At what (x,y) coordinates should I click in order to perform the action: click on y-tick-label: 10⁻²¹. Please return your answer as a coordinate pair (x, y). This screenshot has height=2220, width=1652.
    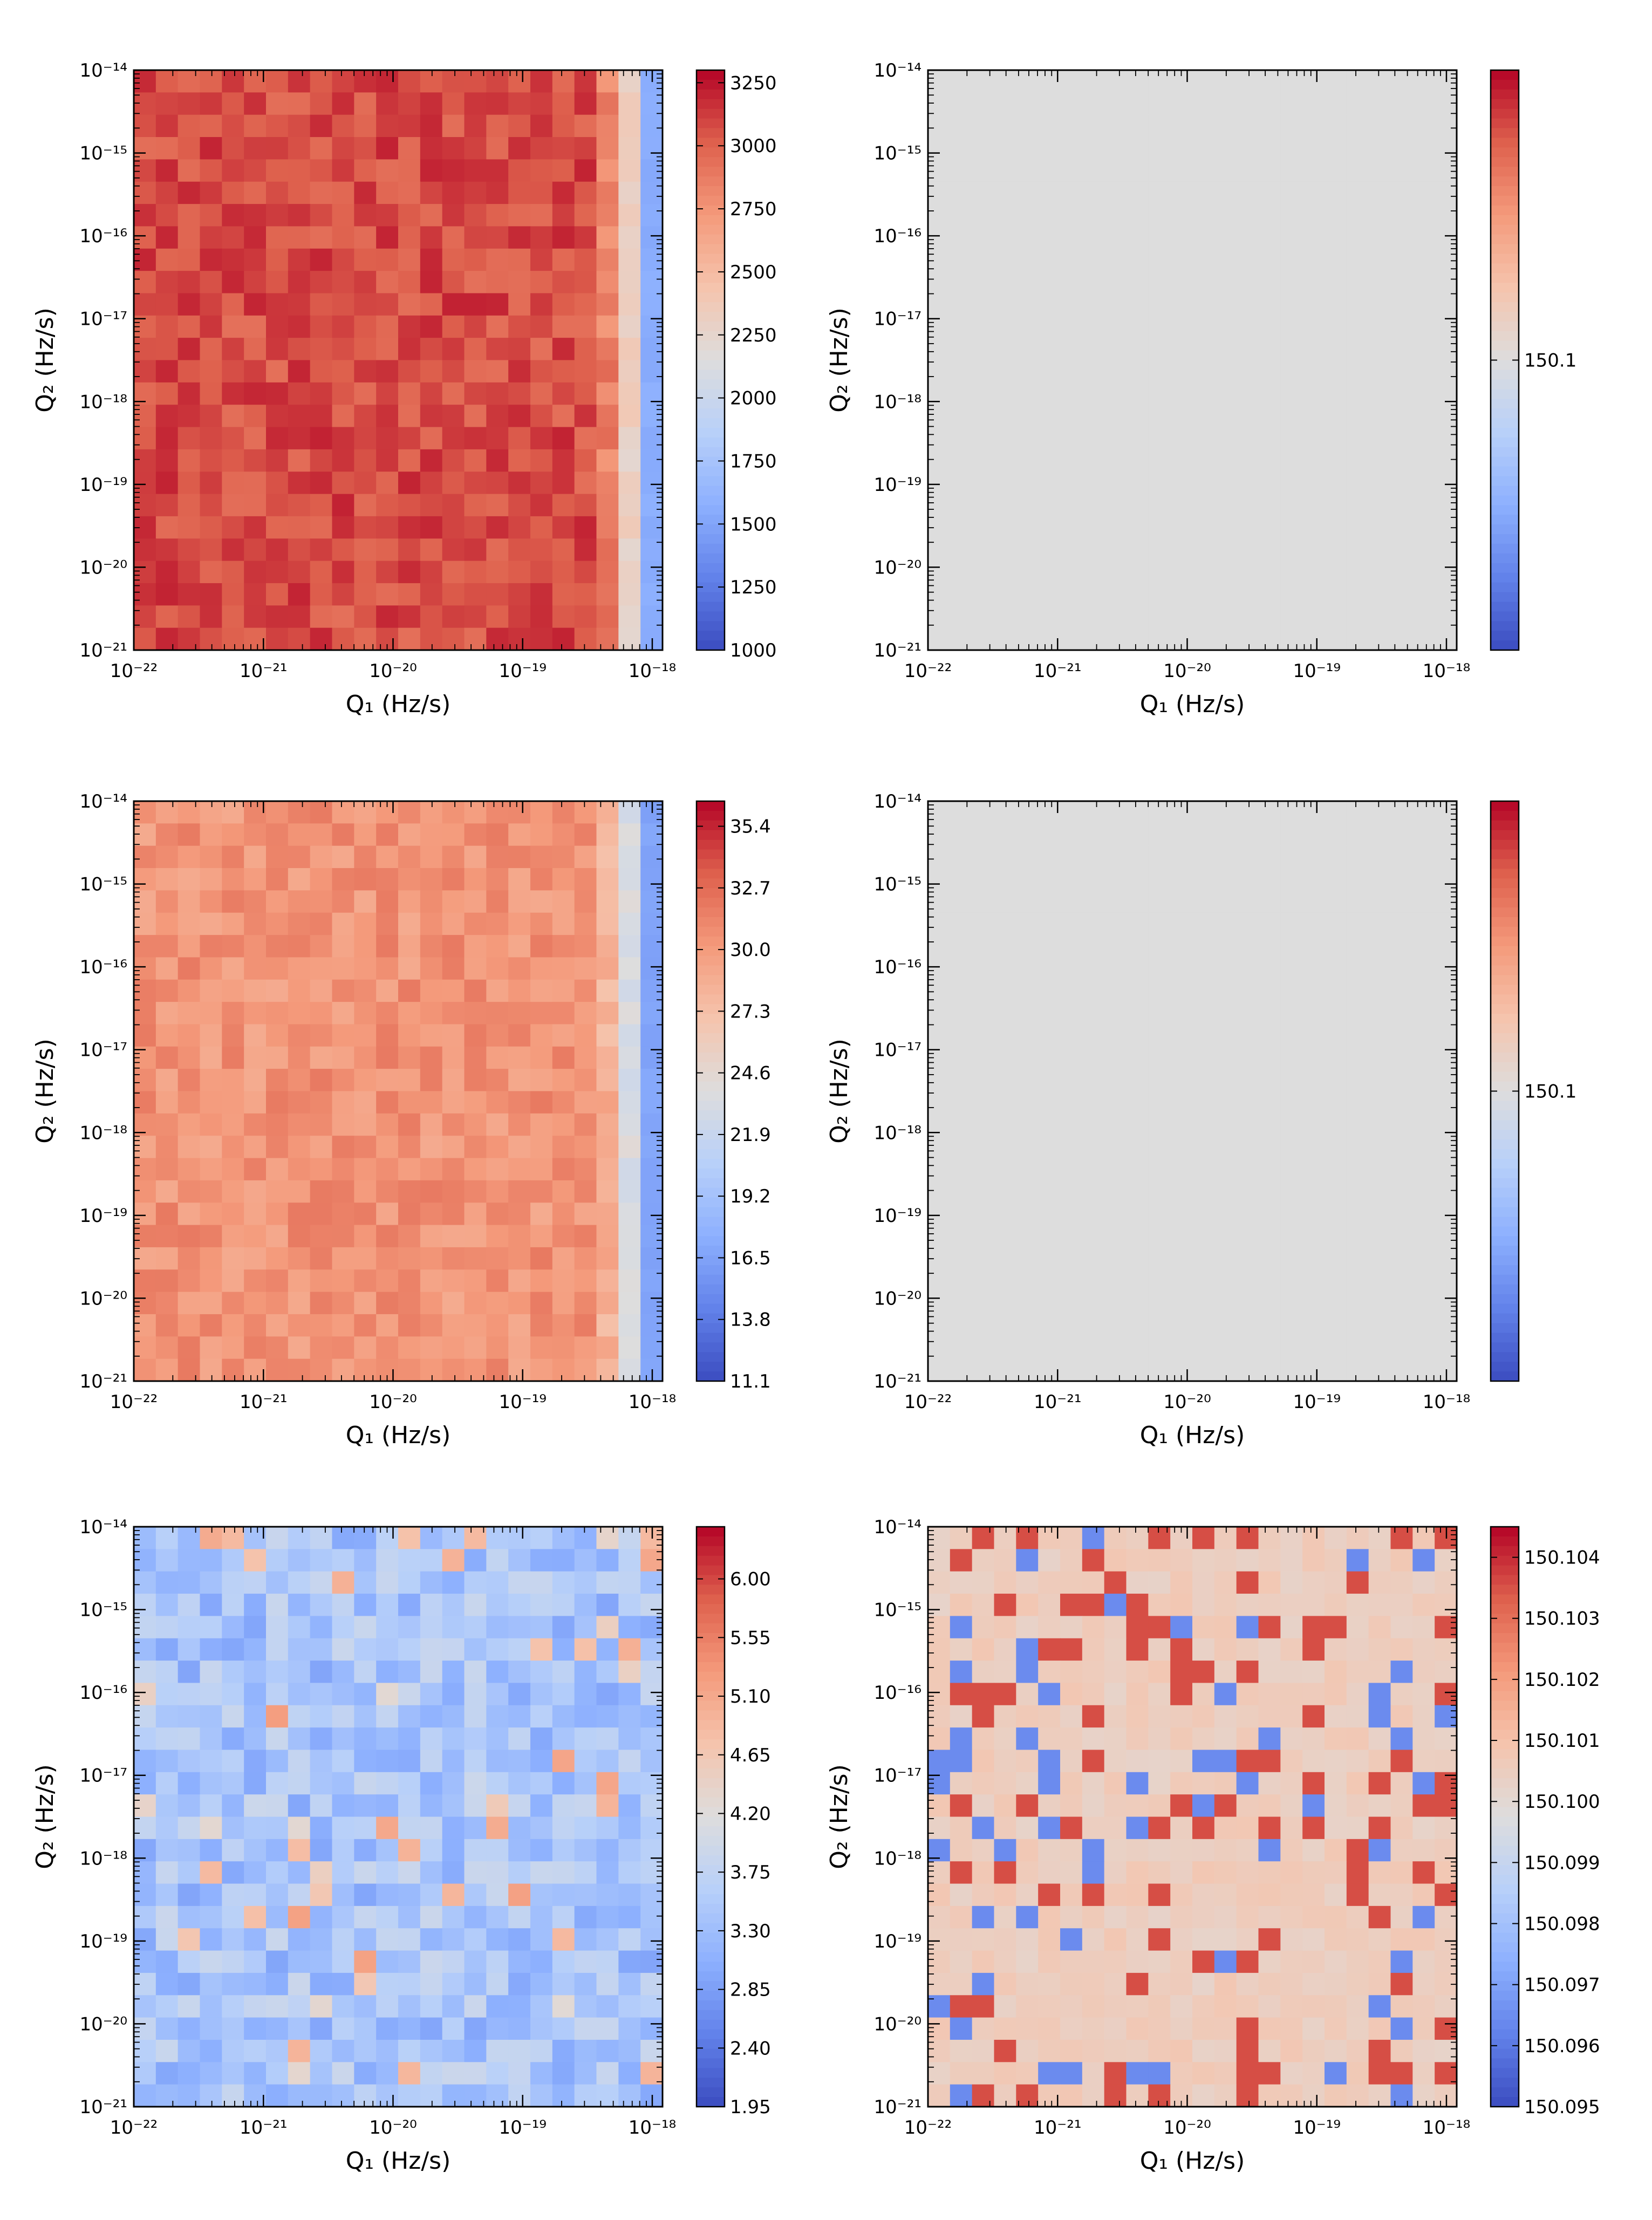
    Looking at the image, I should click on (103, 1381).